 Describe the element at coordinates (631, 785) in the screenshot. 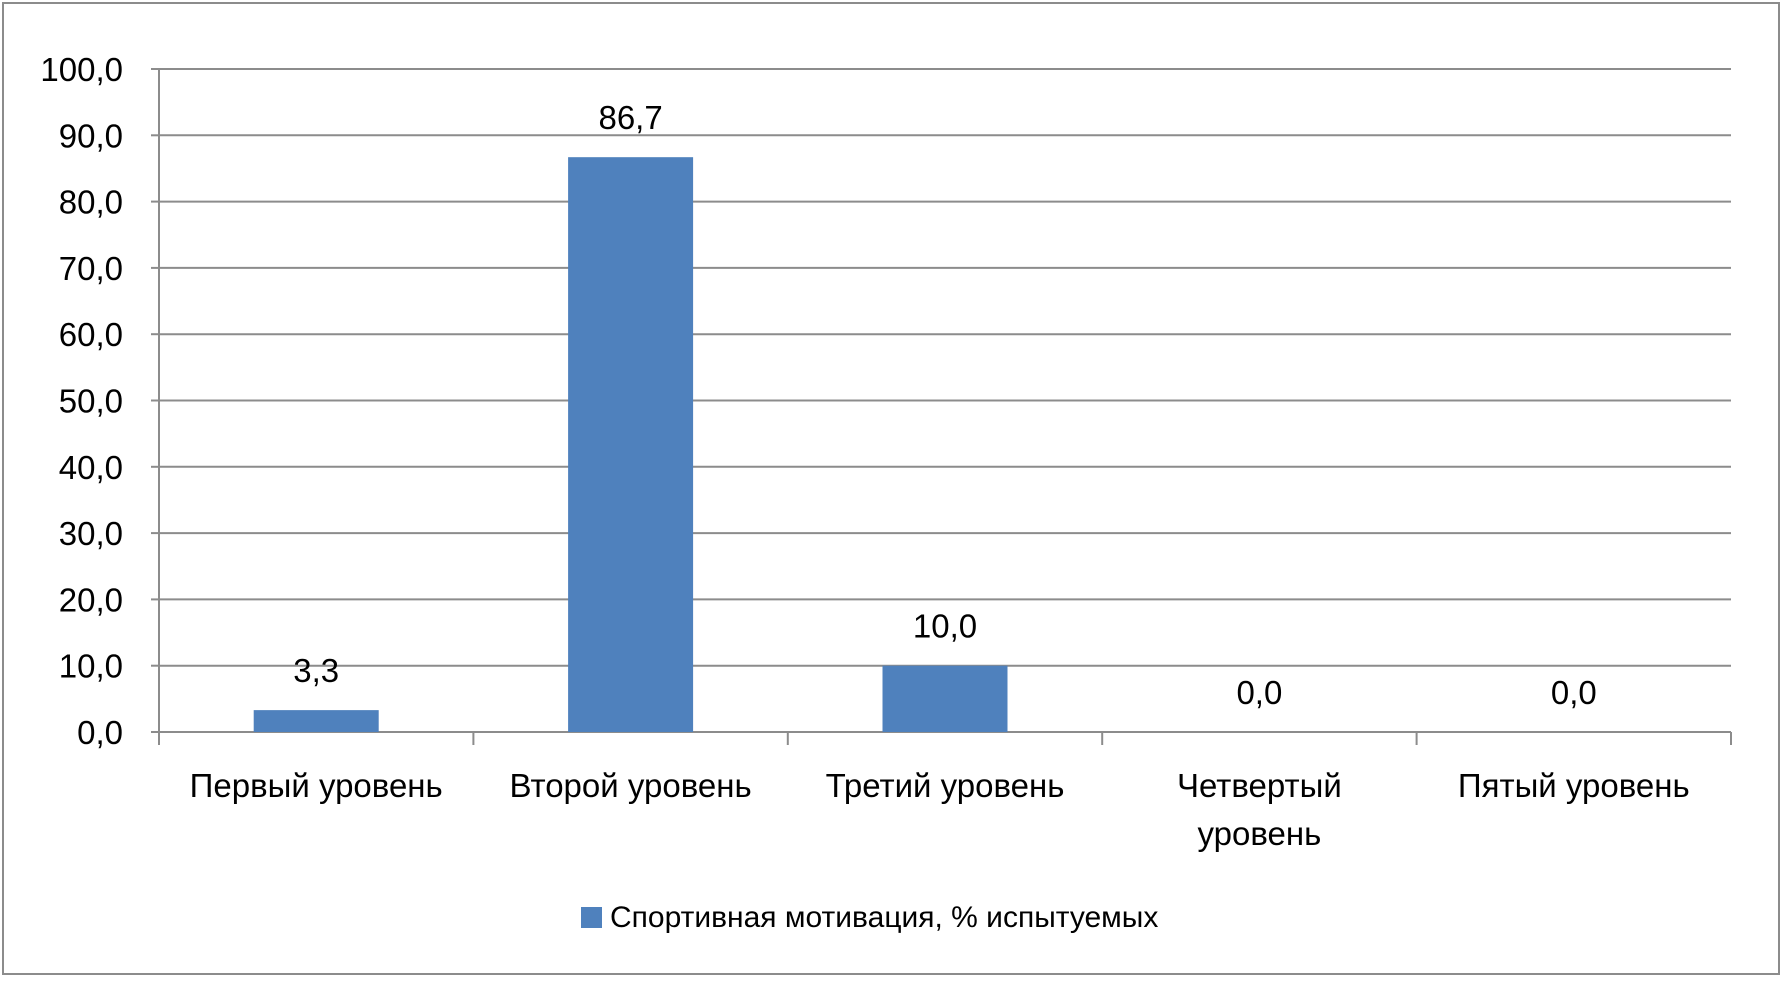

I see `category-label: Второй уровень` at that location.